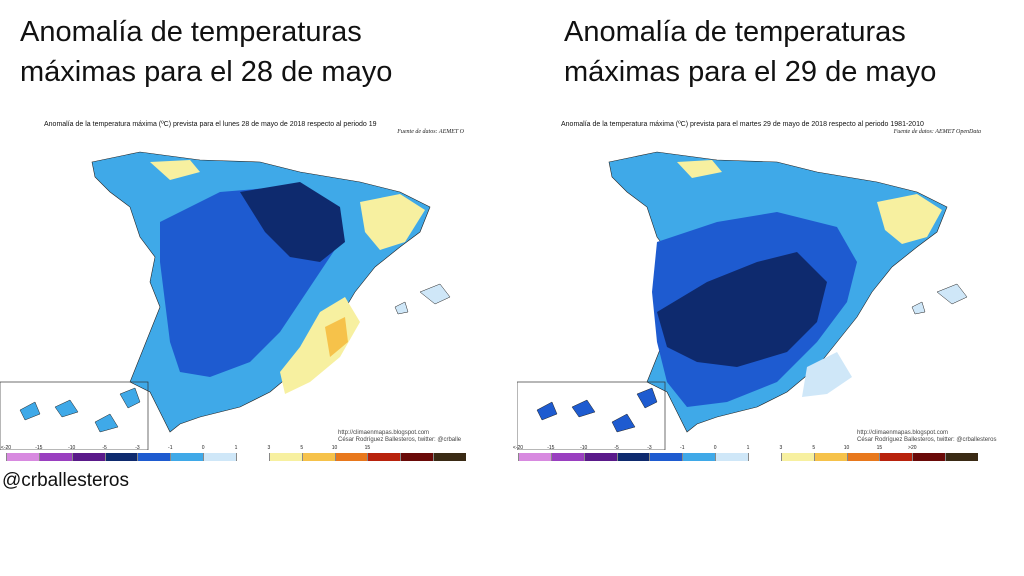 This screenshot has width=1024, height=576. I want to click on region-east-orange, so click(336, 337).